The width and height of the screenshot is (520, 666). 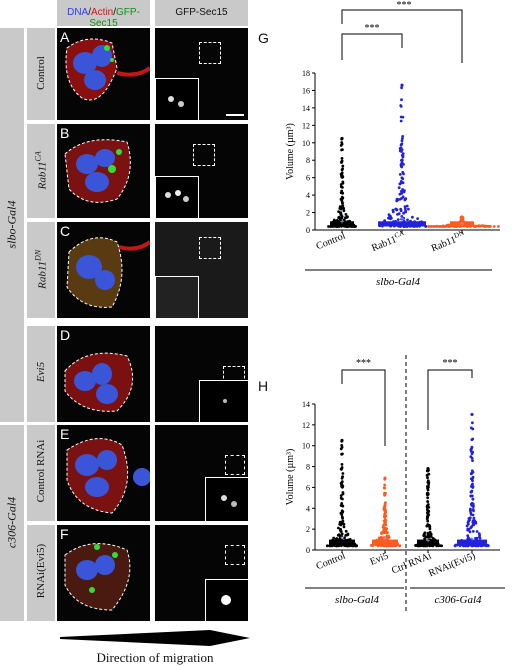 I want to click on row-bar-d, so click(x=41, y=374).